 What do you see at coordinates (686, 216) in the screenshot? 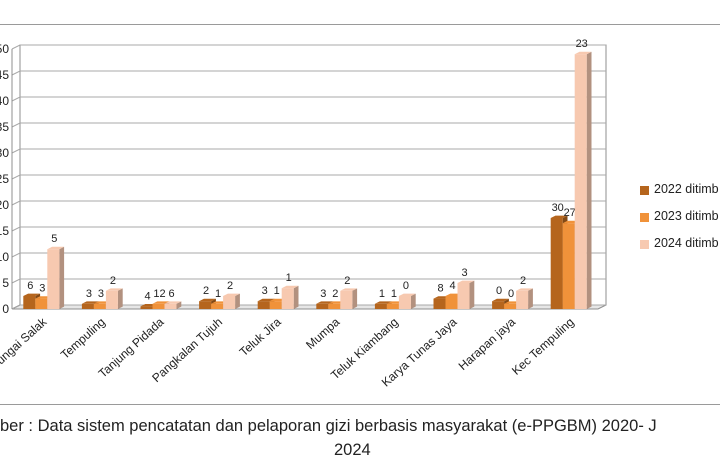
I see `legend-label: 2023 ditimb` at bounding box center [686, 216].